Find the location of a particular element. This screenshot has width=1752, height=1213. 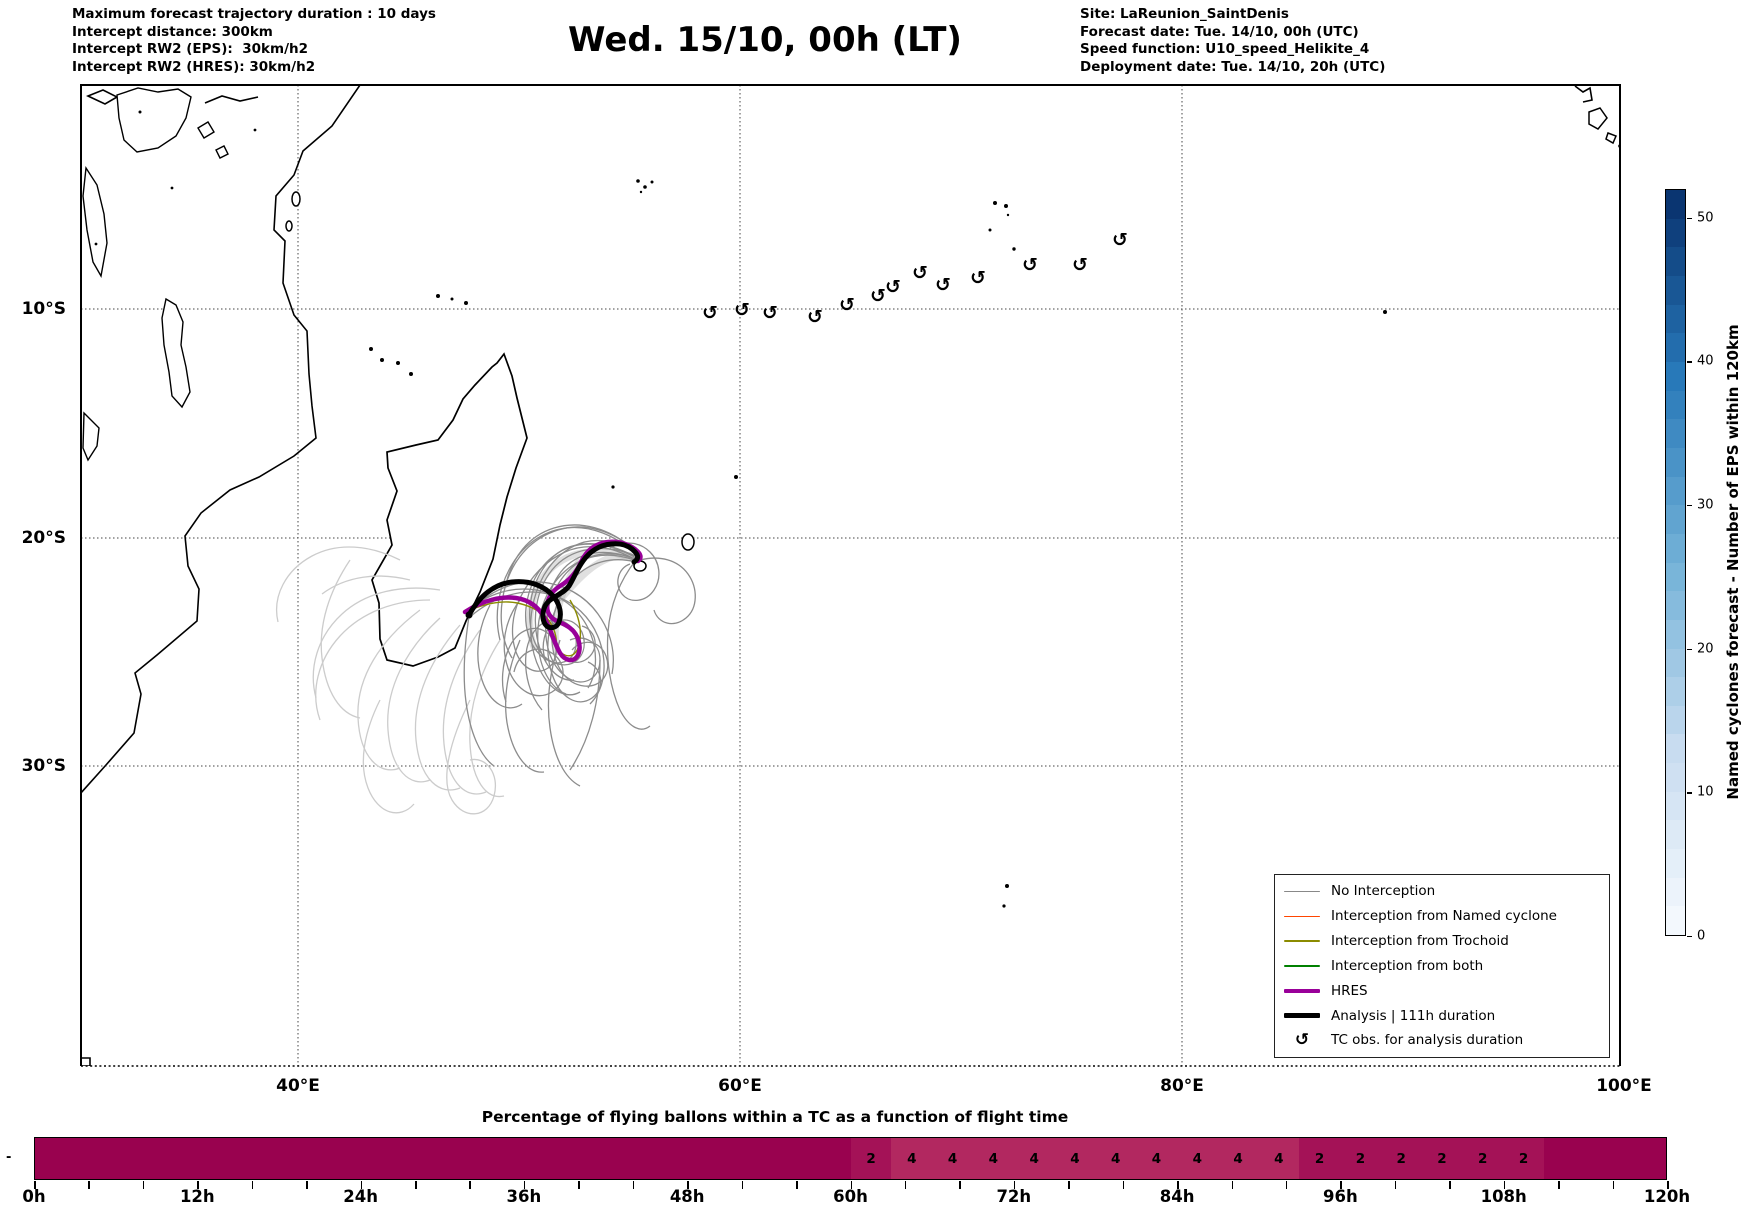

flight-bar-tick-label: 24h is located at coordinates (360, 1196).